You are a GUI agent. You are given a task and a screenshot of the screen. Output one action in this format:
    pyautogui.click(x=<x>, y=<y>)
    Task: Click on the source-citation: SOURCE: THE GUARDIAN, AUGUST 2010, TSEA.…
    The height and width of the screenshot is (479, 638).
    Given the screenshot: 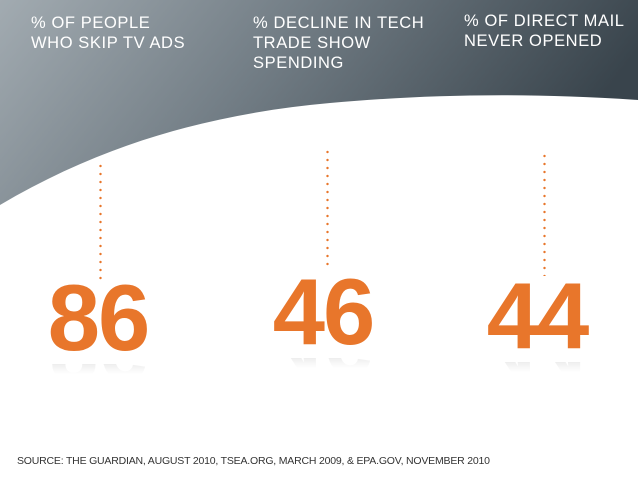 What is the action you would take?
    pyautogui.click(x=253, y=461)
    